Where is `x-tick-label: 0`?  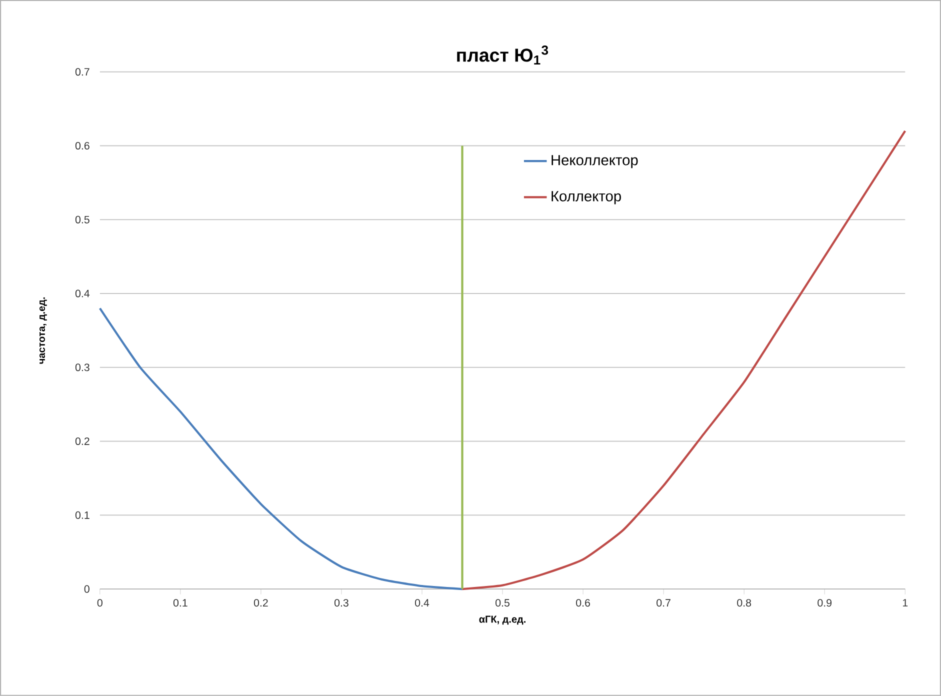
x-tick-label: 0 is located at coordinates (99, 603).